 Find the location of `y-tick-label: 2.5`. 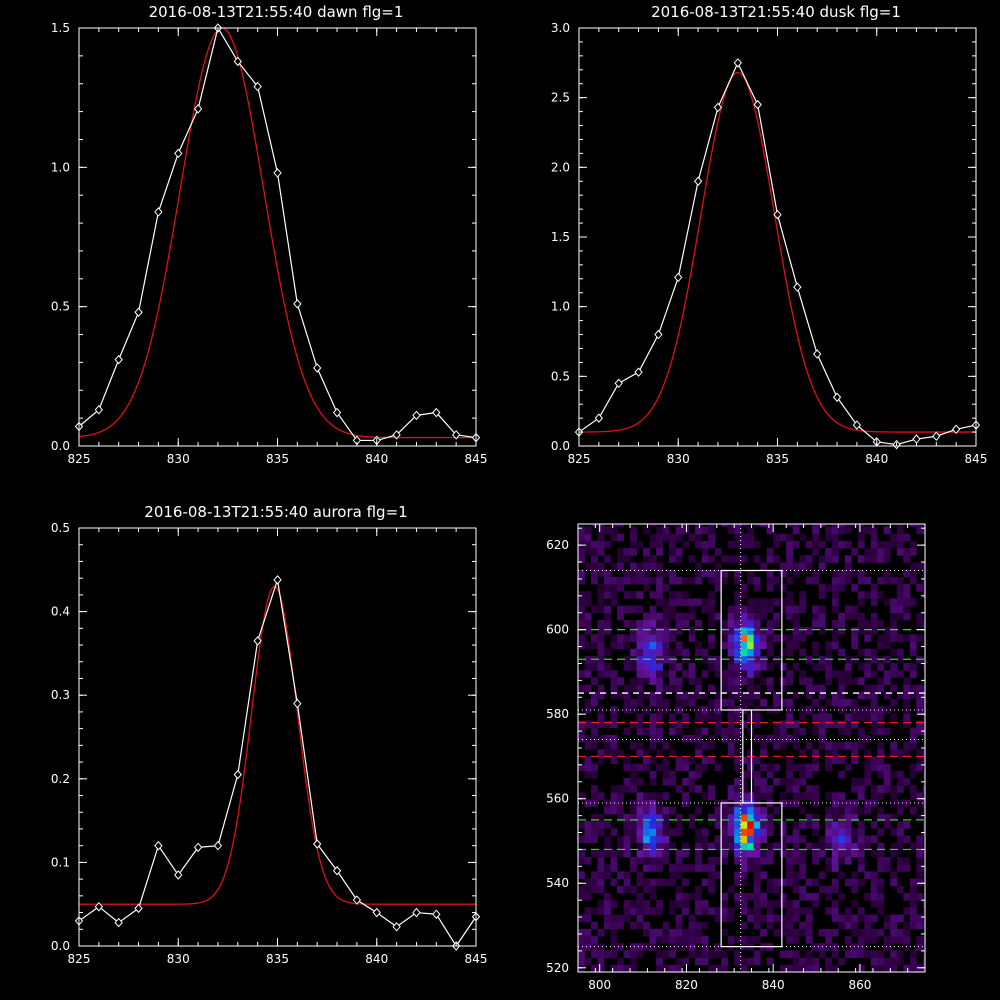

y-tick-label: 2.5 is located at coordinates (560, 98).